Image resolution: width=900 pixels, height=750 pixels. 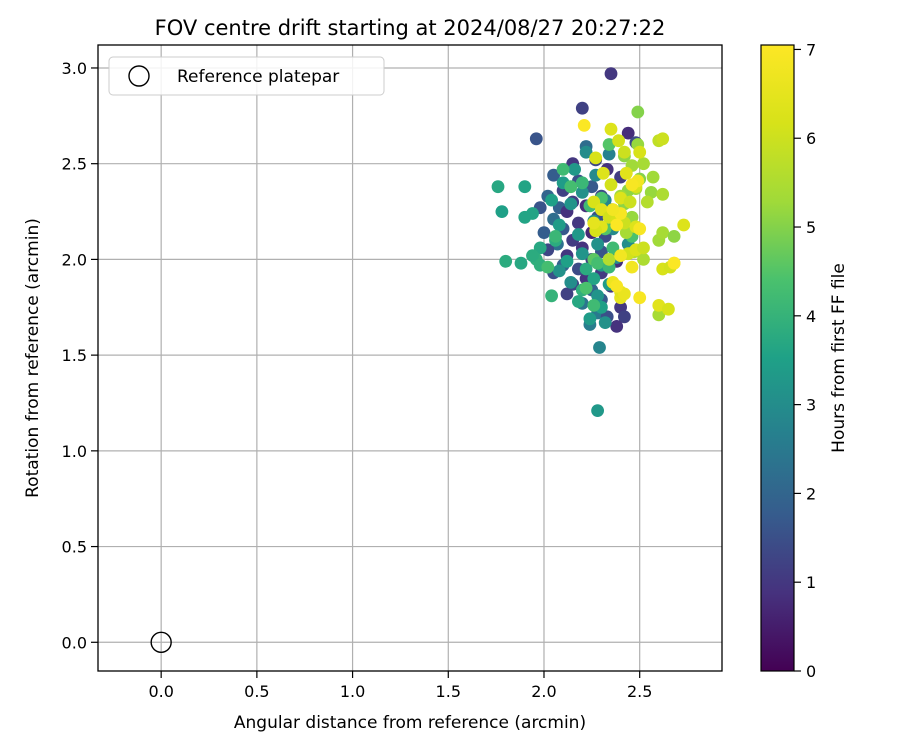 I want to click on reference-point-marker, so click(x=161, y=642).